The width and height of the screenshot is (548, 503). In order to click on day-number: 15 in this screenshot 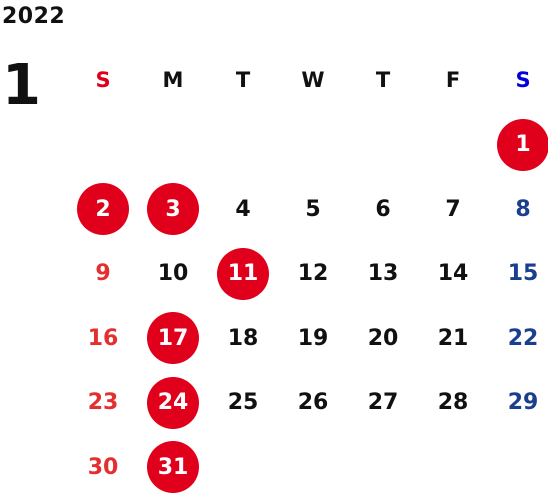, I will do `click(523, 274)`.